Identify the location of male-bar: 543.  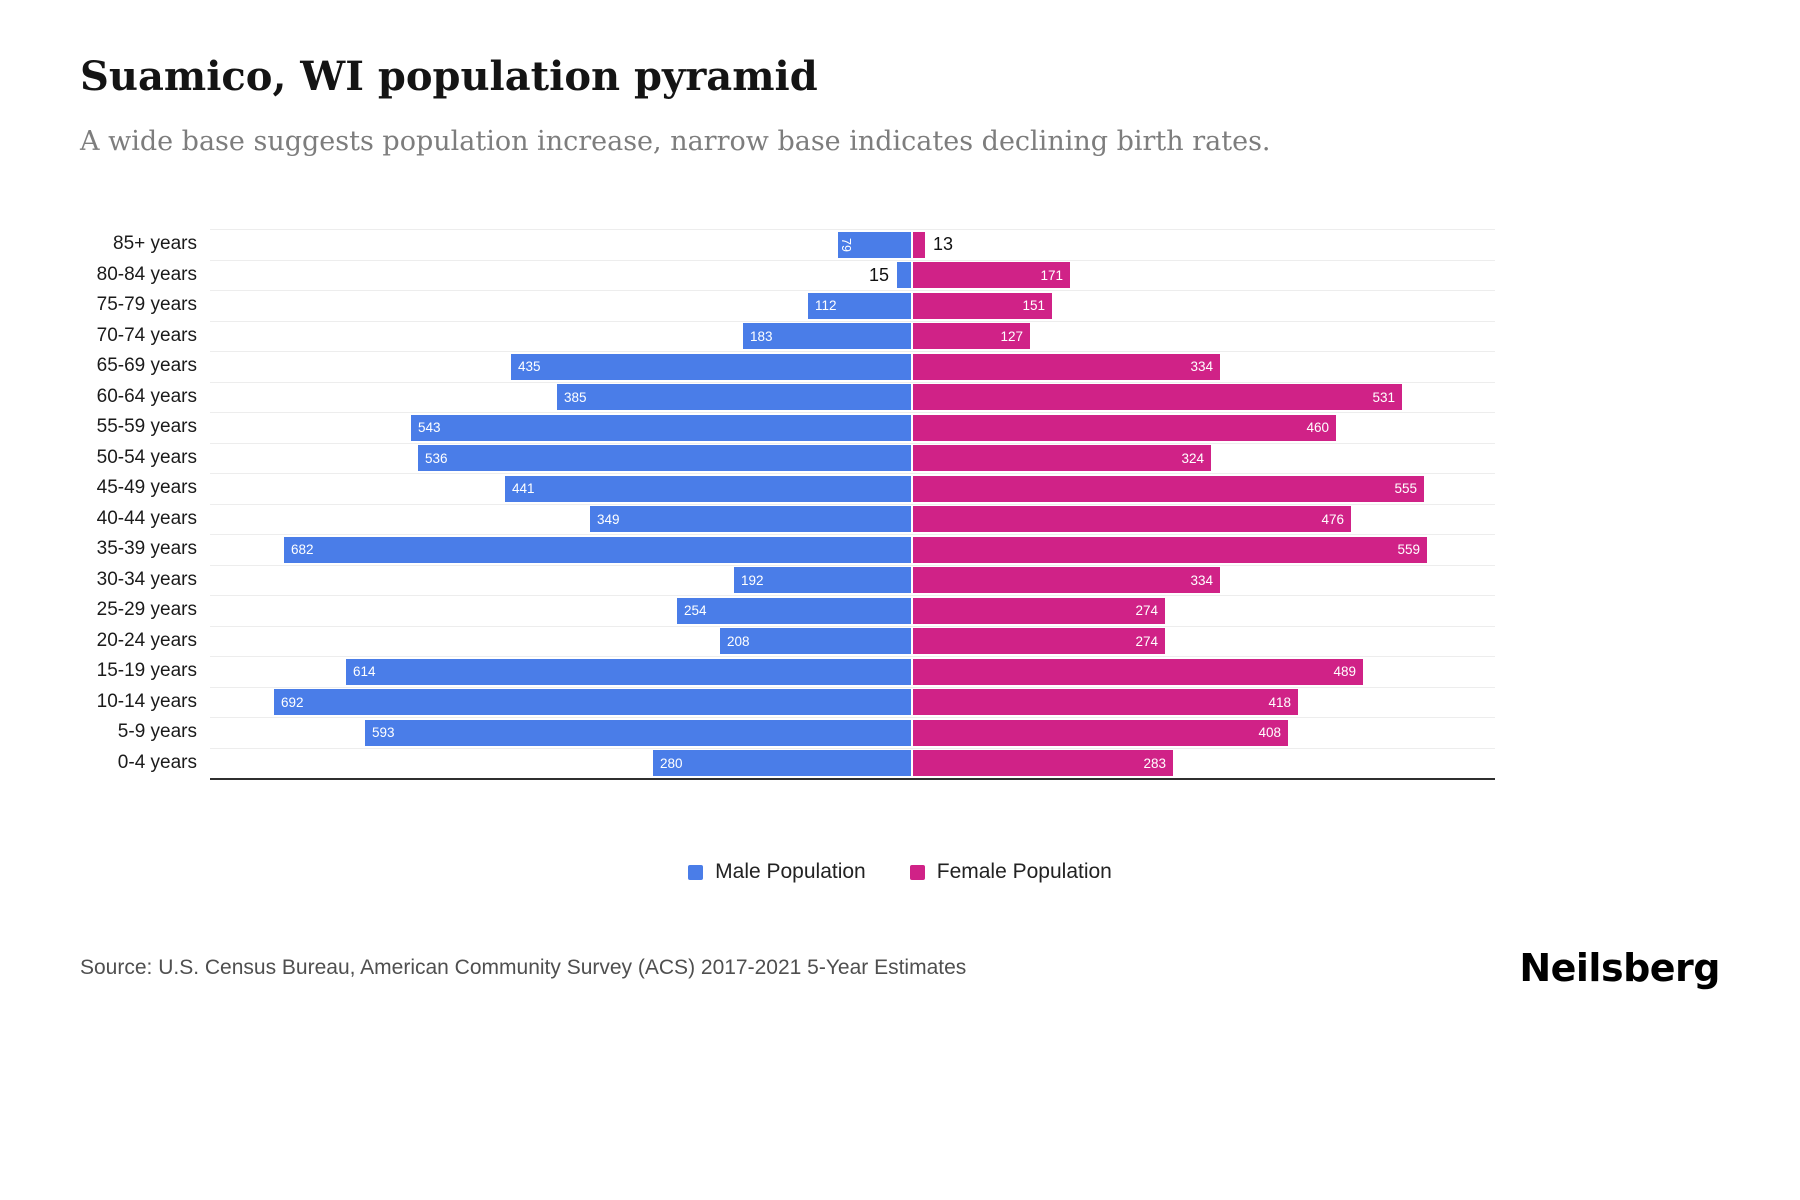
(661, 427).